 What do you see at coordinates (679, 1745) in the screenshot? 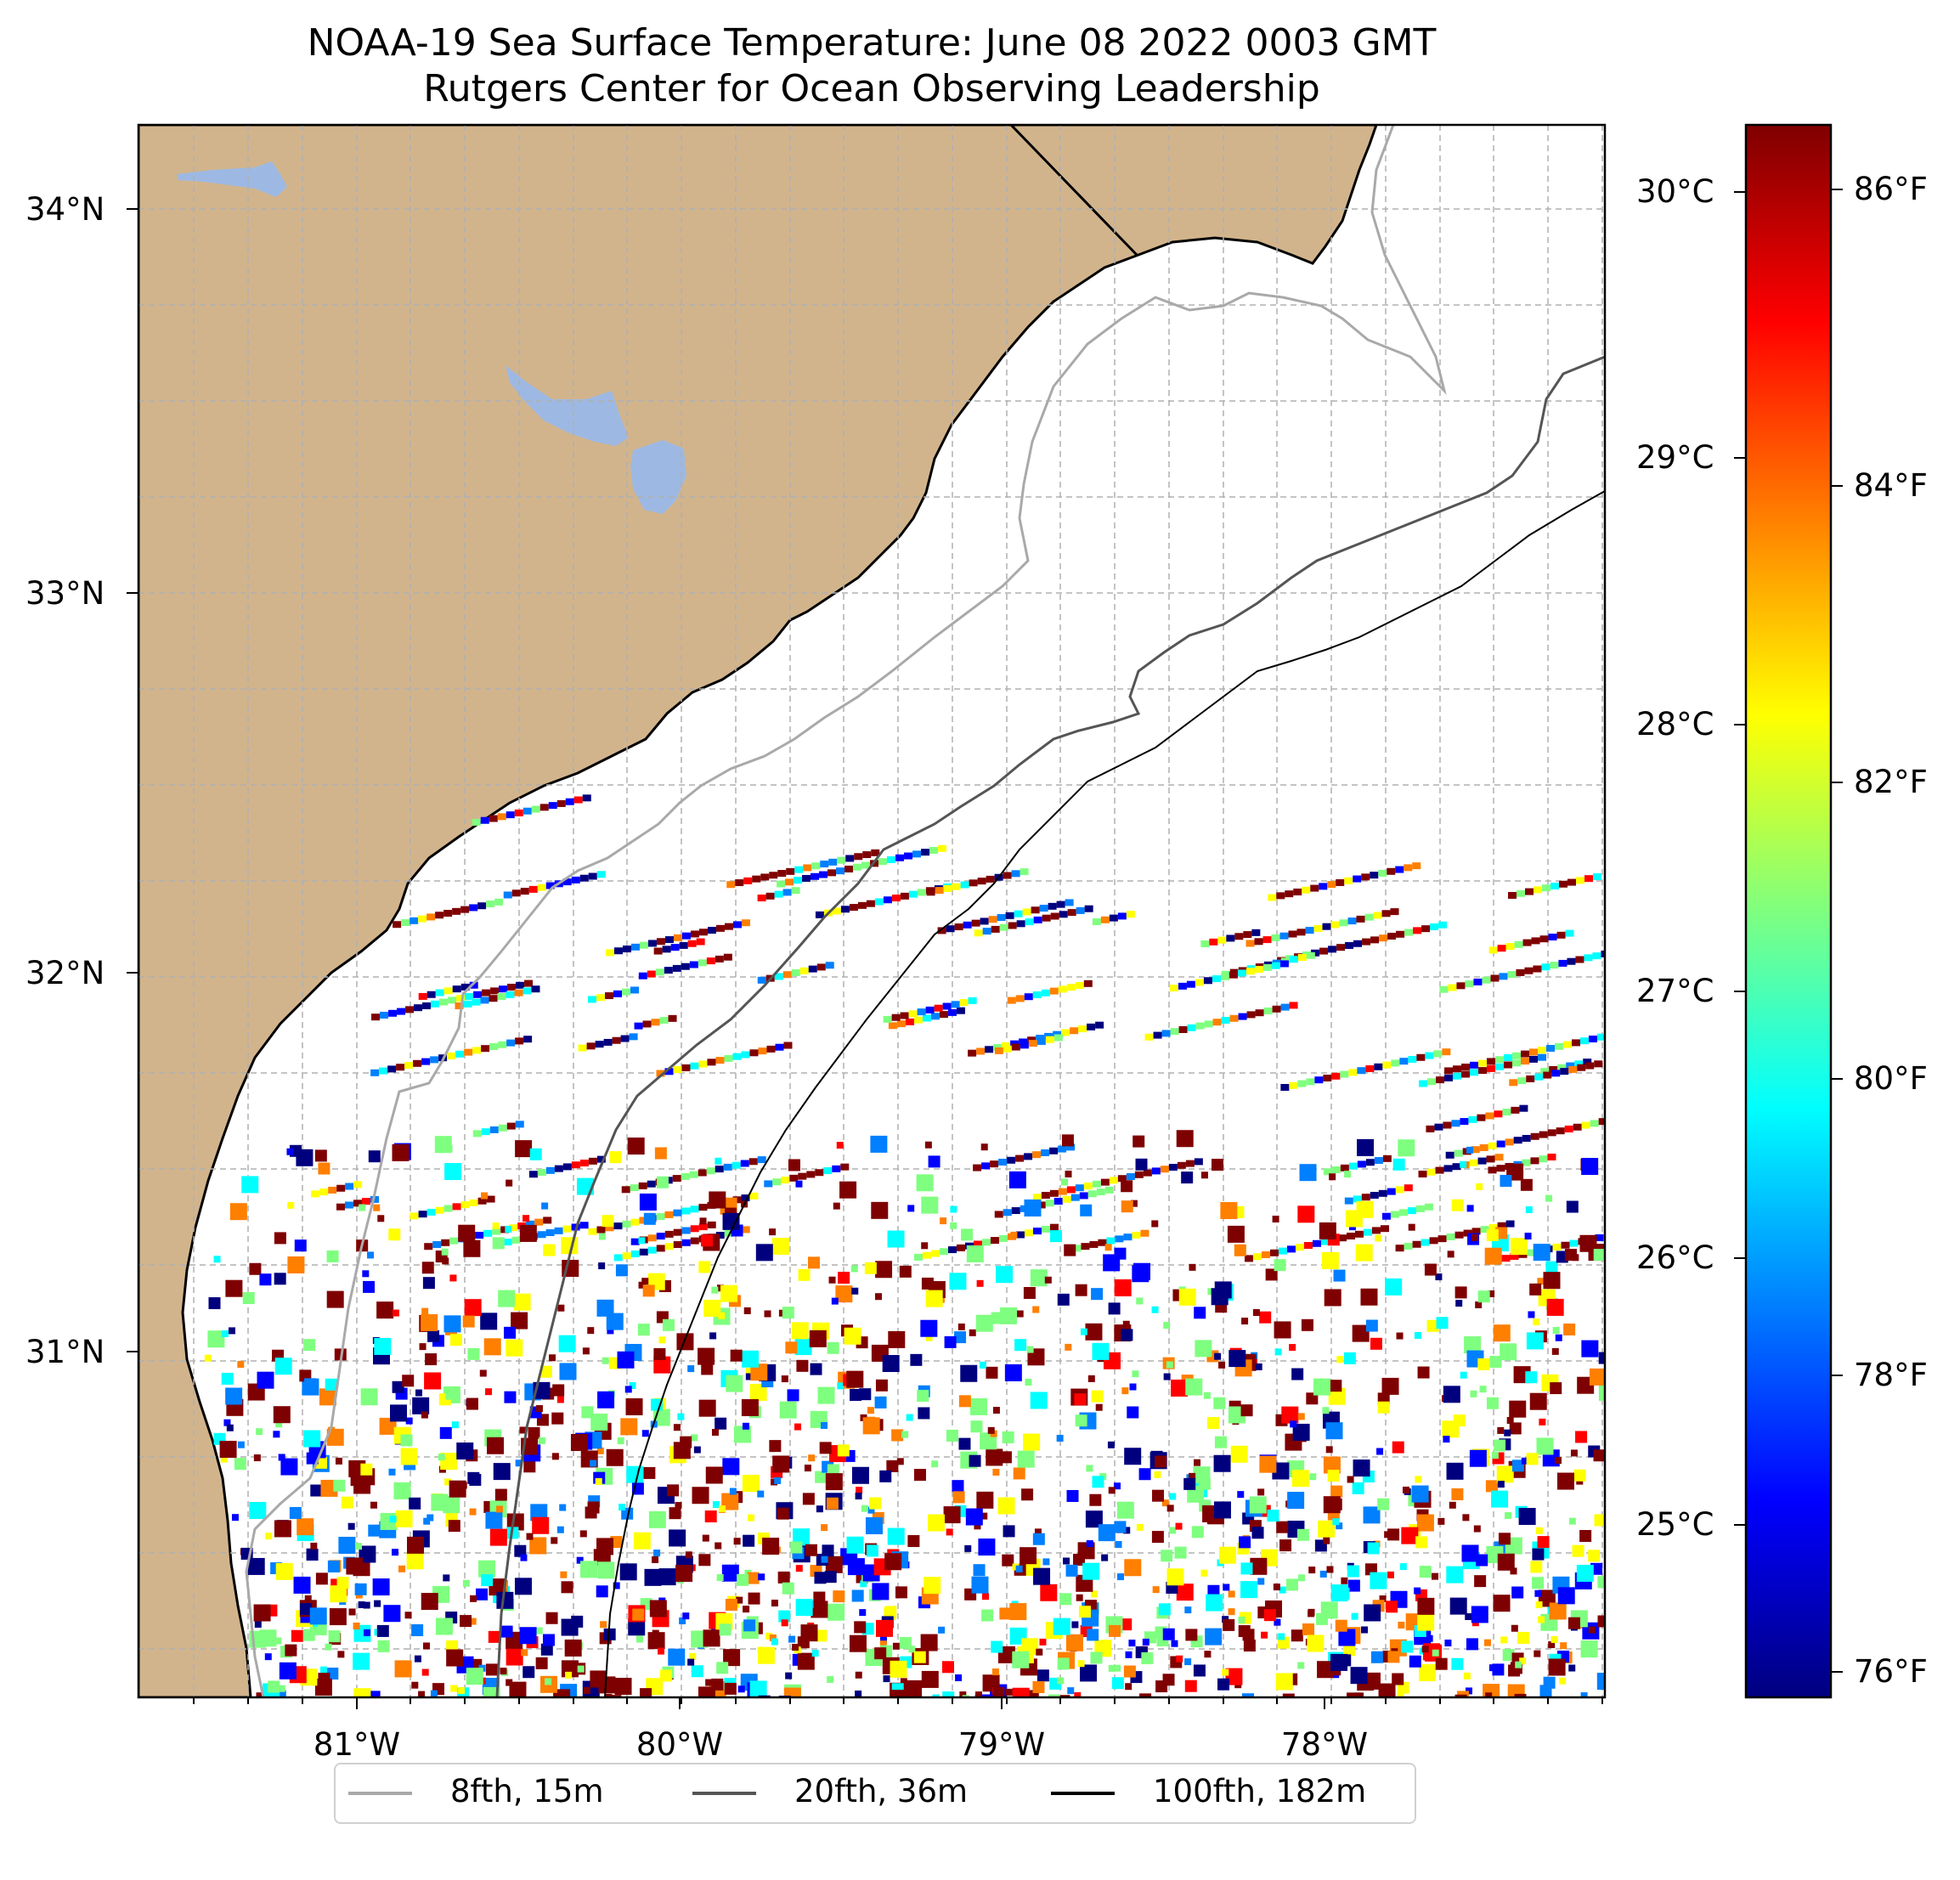
I see `lon-label-80: 80°W` at bounding box center [679, 1745].